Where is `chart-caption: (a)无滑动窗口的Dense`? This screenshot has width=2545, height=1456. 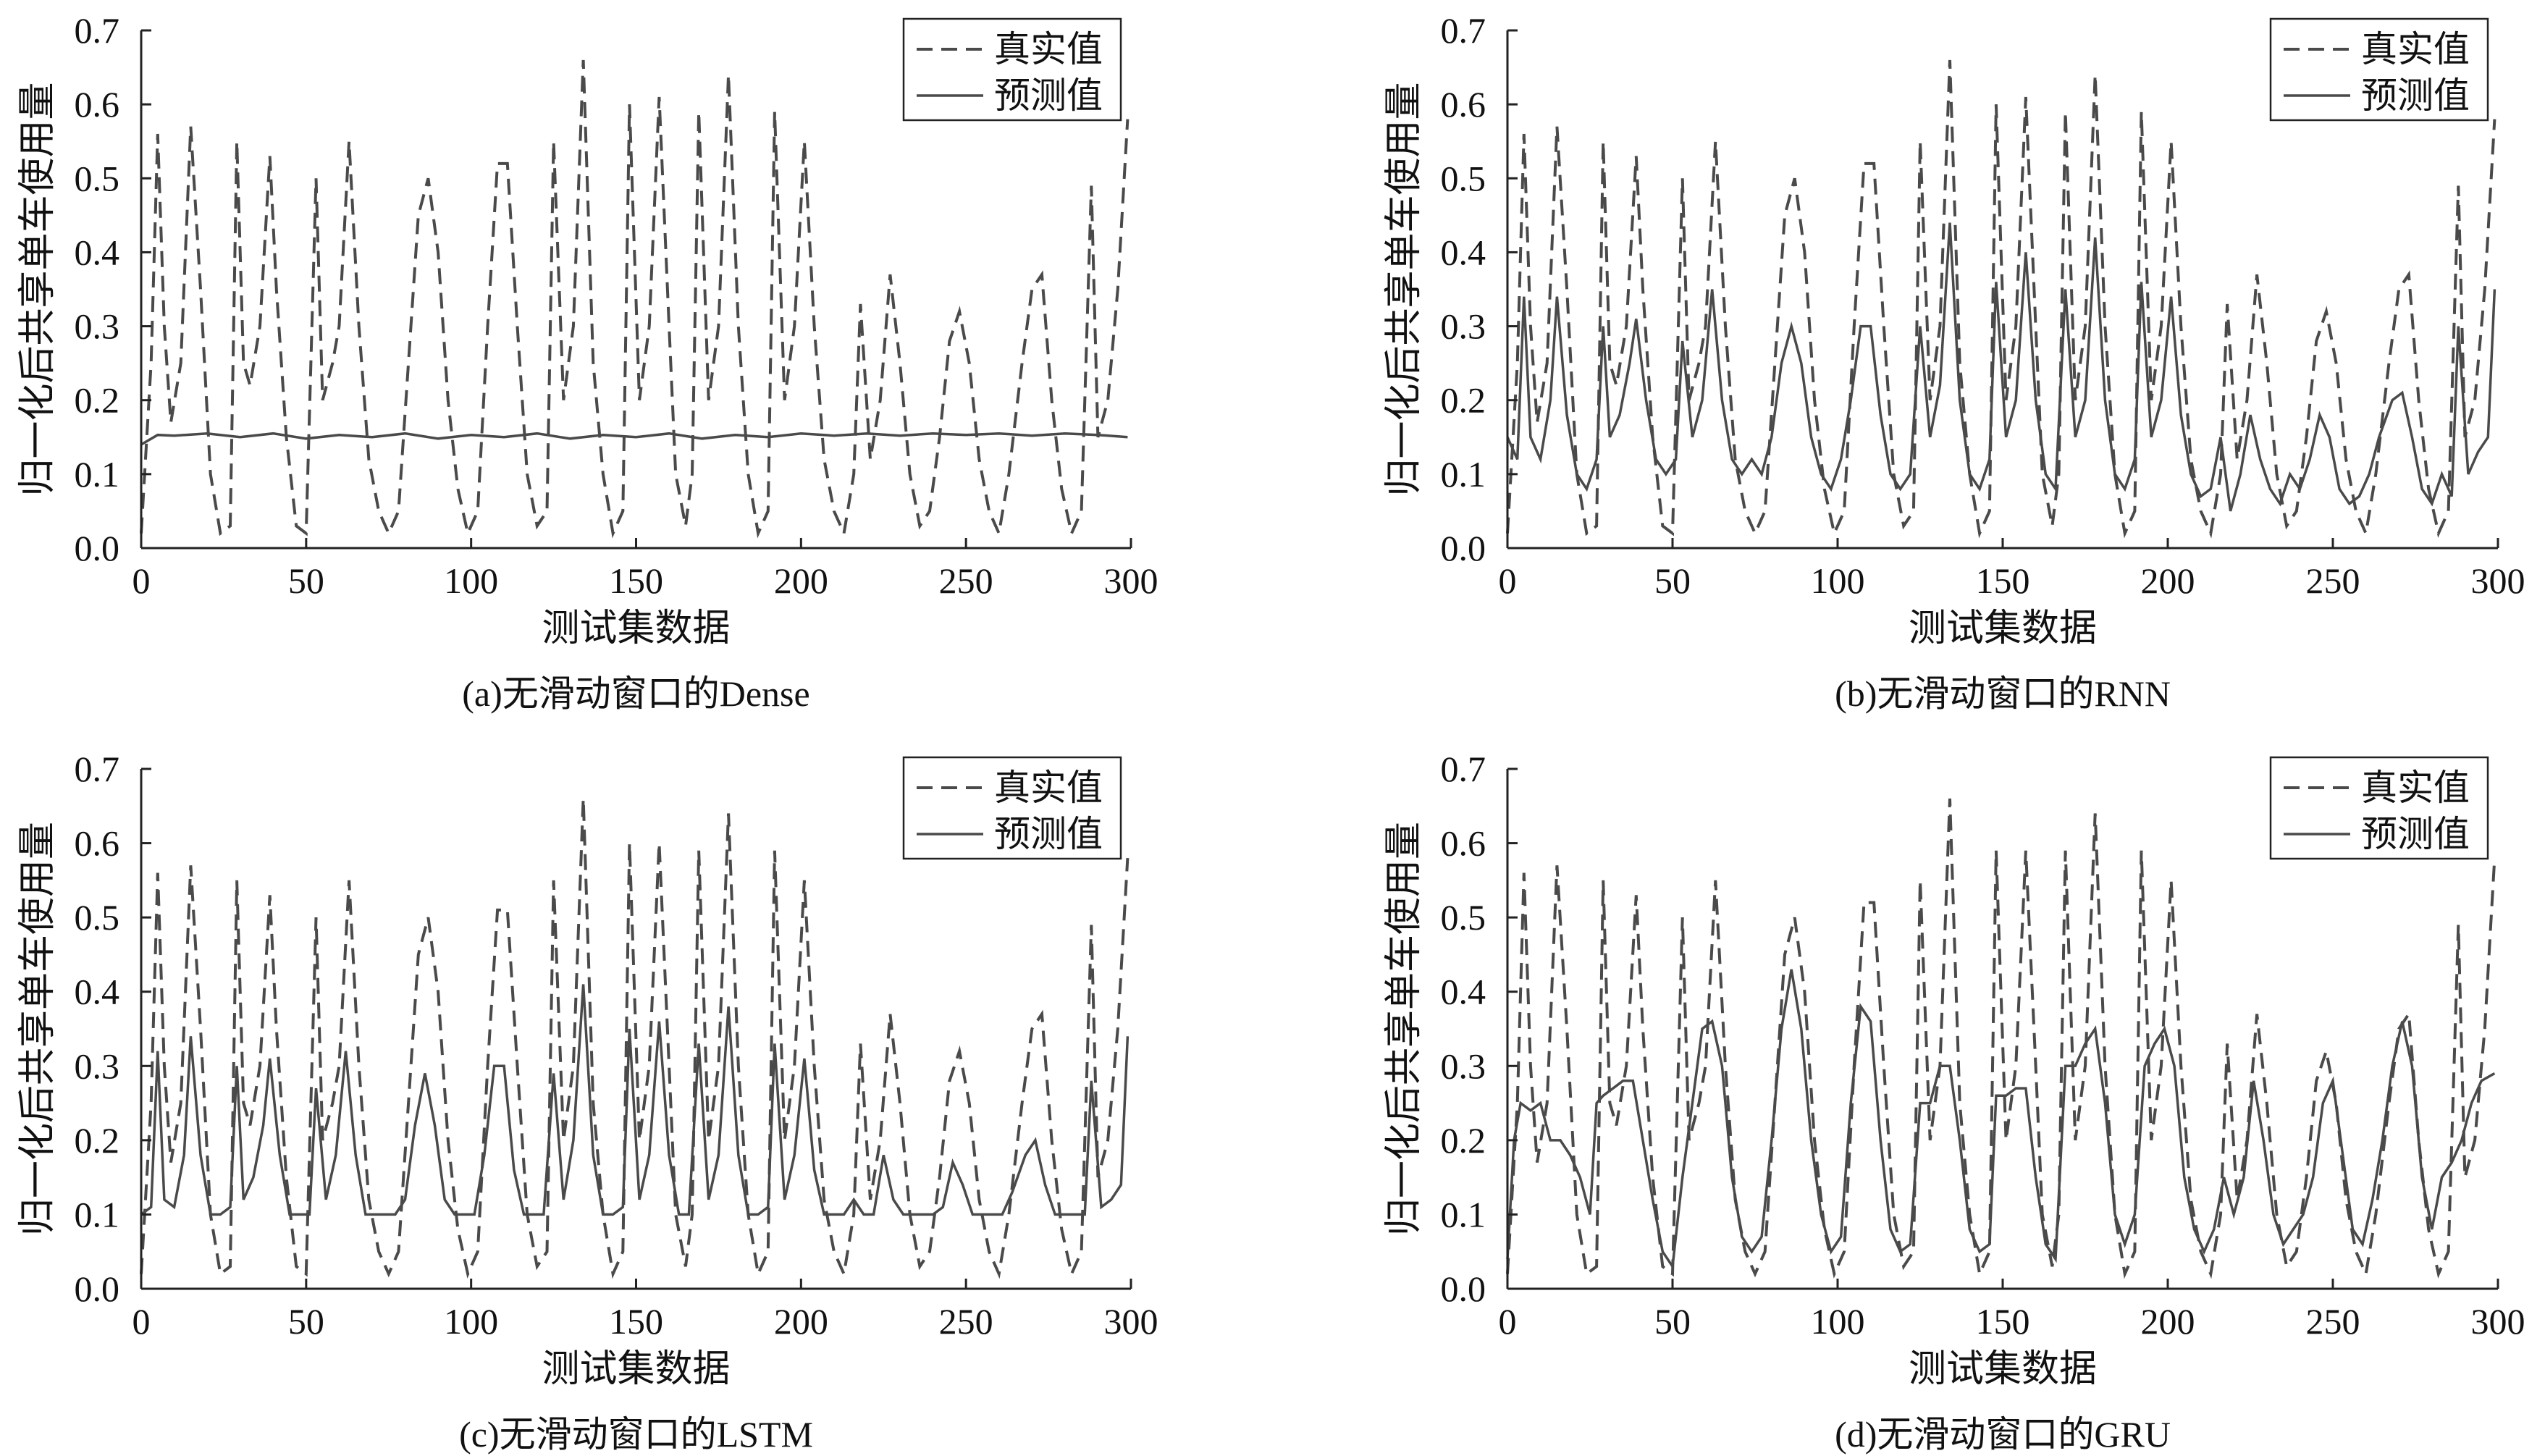
chart-caption: (a)无滑动窗口的Dense is located at coordinates (635, 694).